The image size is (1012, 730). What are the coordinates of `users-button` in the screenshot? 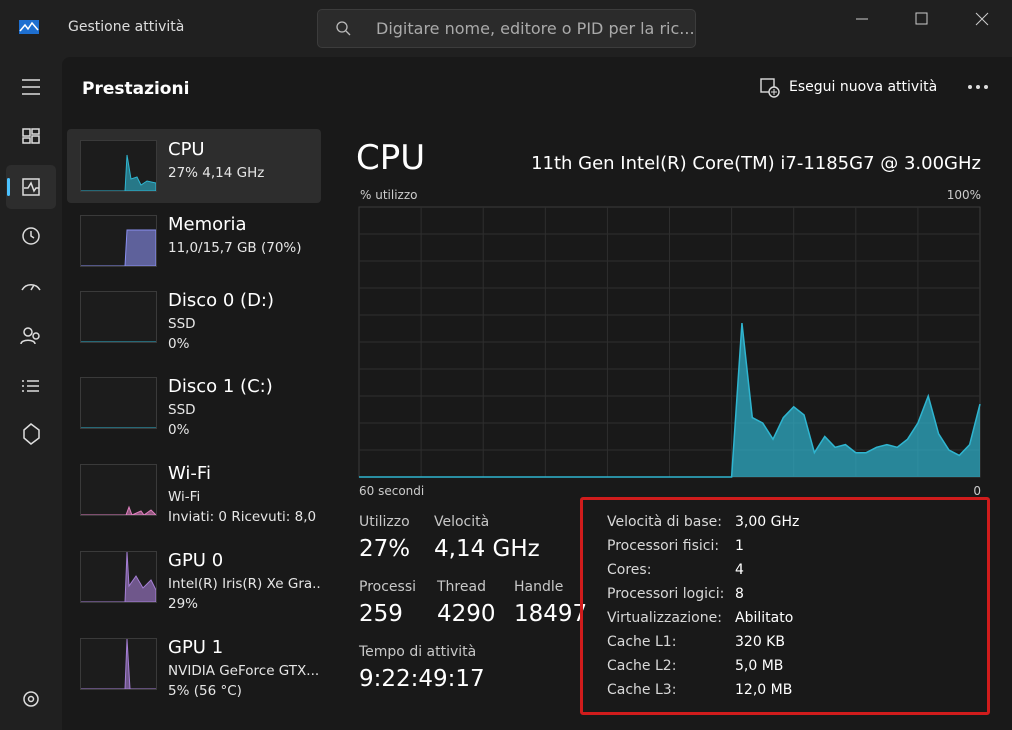 It's located at (28, 332).